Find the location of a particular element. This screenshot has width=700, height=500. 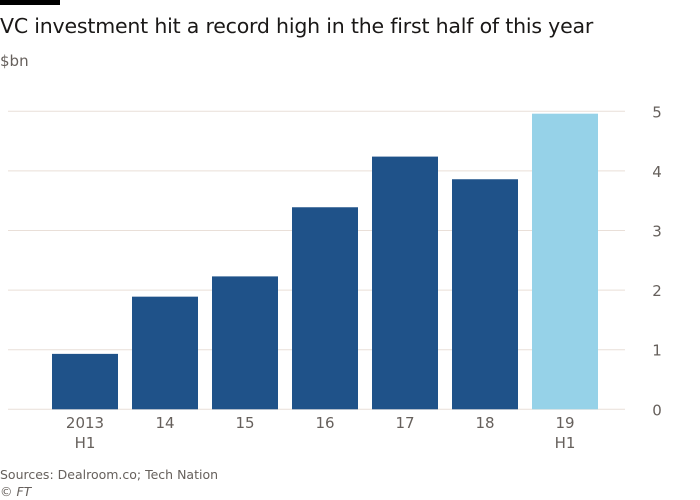

y-tick-label: 1 is located at coordinates (657, 351).